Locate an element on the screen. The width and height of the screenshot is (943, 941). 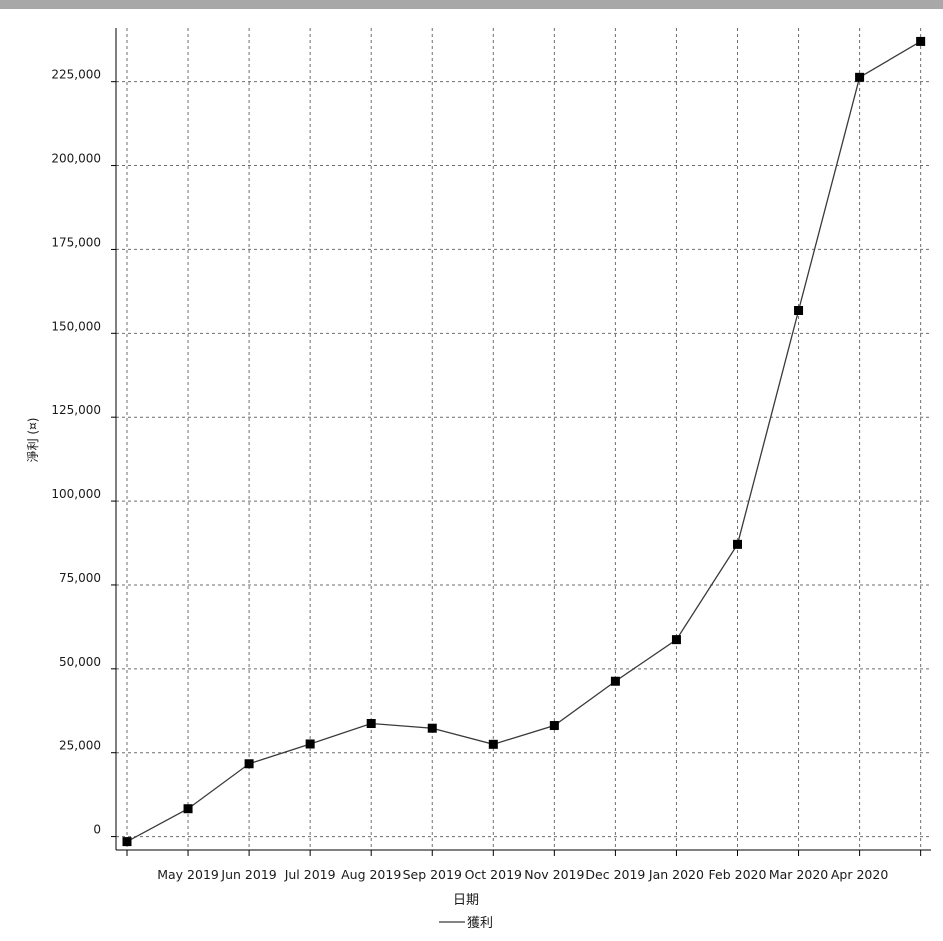
x-tick-label: Mar 2020 is located at coordinates (798, 874).